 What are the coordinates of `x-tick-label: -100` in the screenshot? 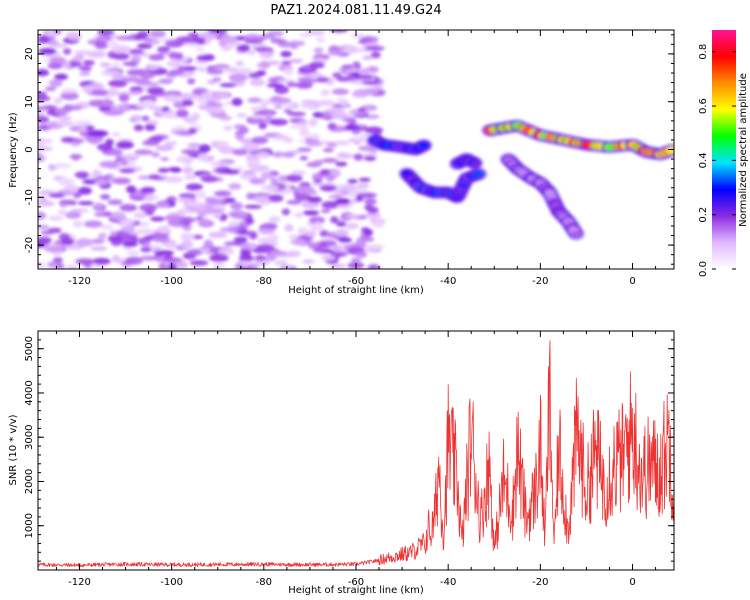 It's located at (171, 281).